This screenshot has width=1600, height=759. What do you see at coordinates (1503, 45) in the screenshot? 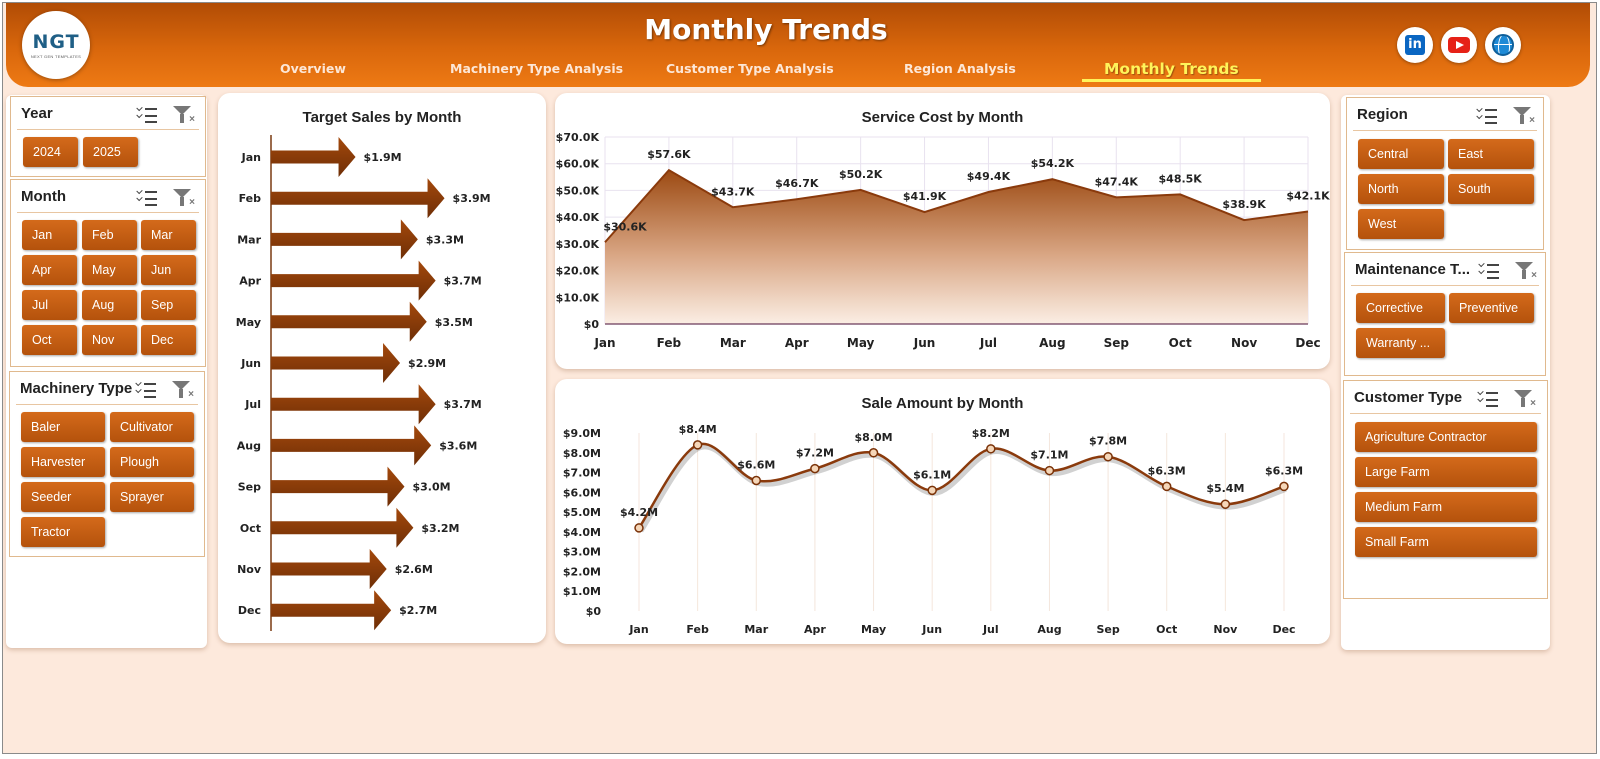
I see `website-button` at bounding box center [1503, 45].